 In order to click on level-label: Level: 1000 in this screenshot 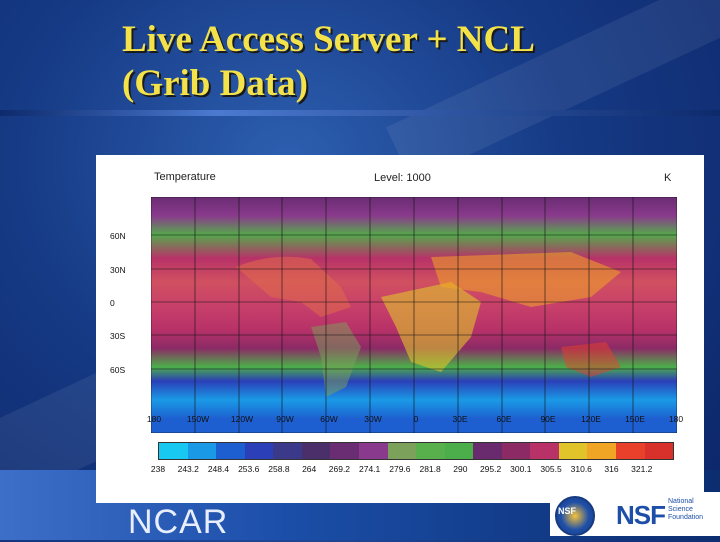, I will do `click(402, 178)`.